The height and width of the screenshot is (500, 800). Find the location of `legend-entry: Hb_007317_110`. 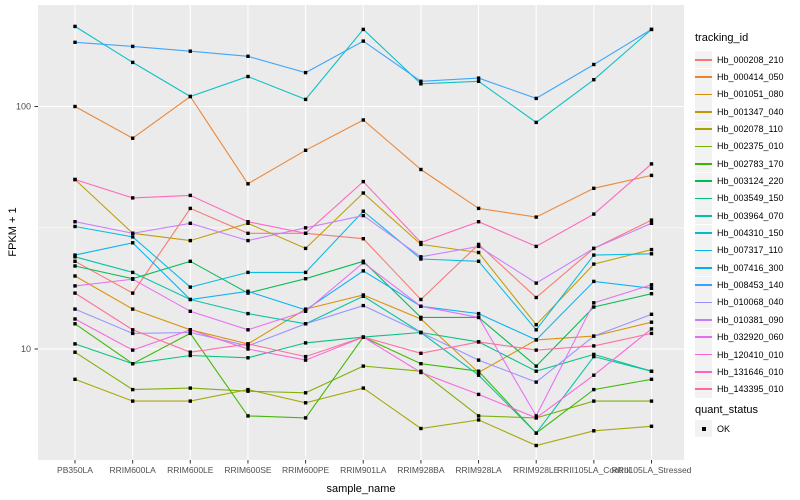

legend-entry: Hb_007317_110 is located at coordinates (739, 250).